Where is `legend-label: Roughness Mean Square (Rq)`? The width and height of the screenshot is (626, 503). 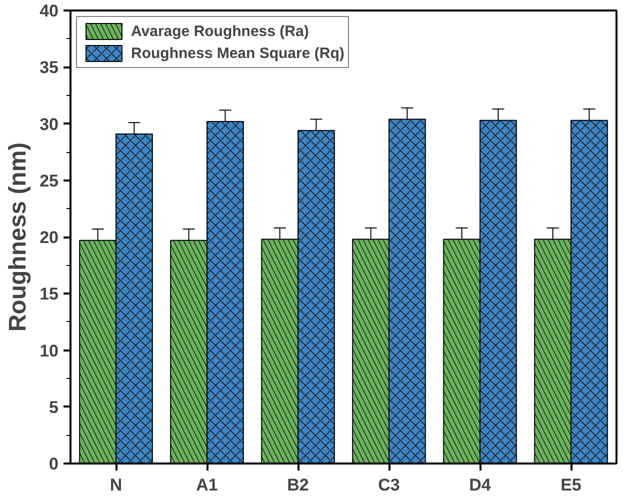
legend-label: Roughness Mean Square (Rq) is located at coordinates (237, 53).